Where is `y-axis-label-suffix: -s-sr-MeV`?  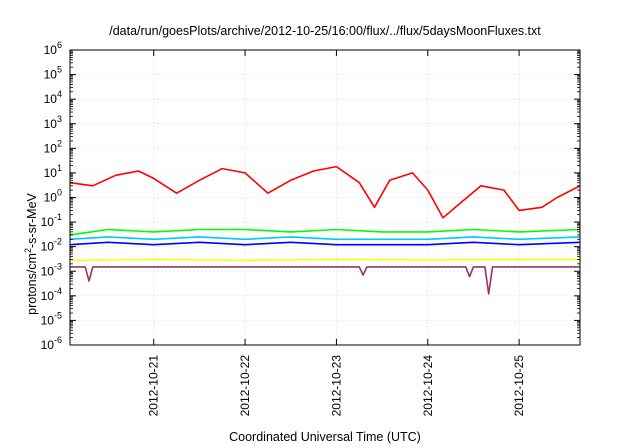
y-axis-label-suffix: -s-sr-MeV is located at coordinates (32, 220).